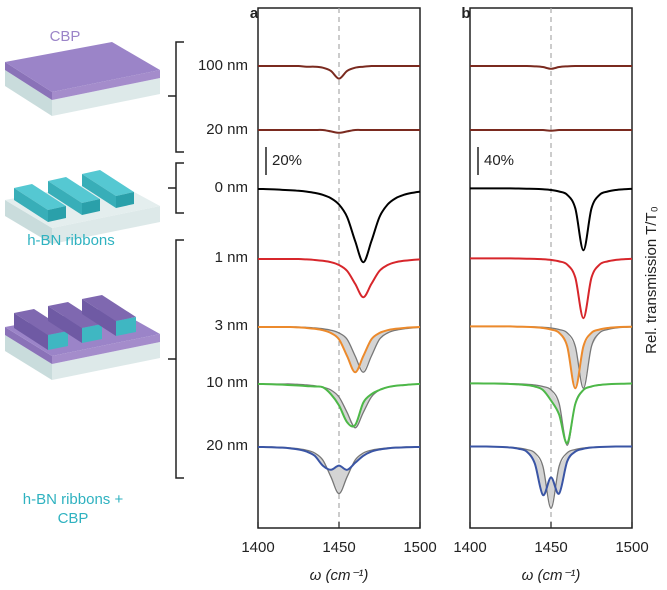 Image resolution: width=667 pixels, height=590 pixels. Describe the element at coordinates (223, 65) in the screenshot. I see `series-label: 100 nm` at that location.